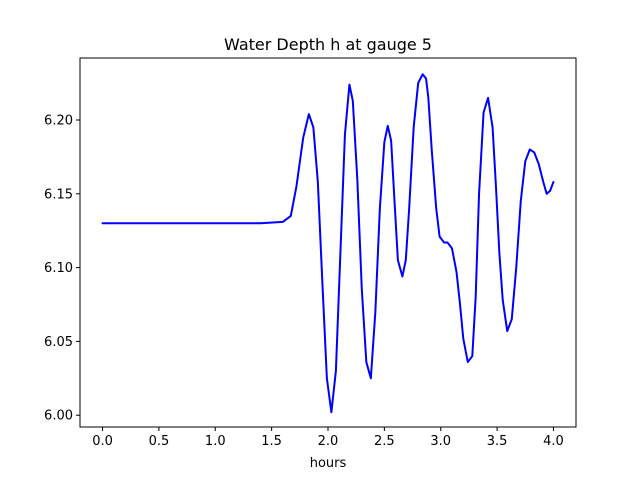 The image size is (640, 485). Describe the element at coordinates (58, 416) in the screenshot. I see `y-tick-label: 6.00` at that location.